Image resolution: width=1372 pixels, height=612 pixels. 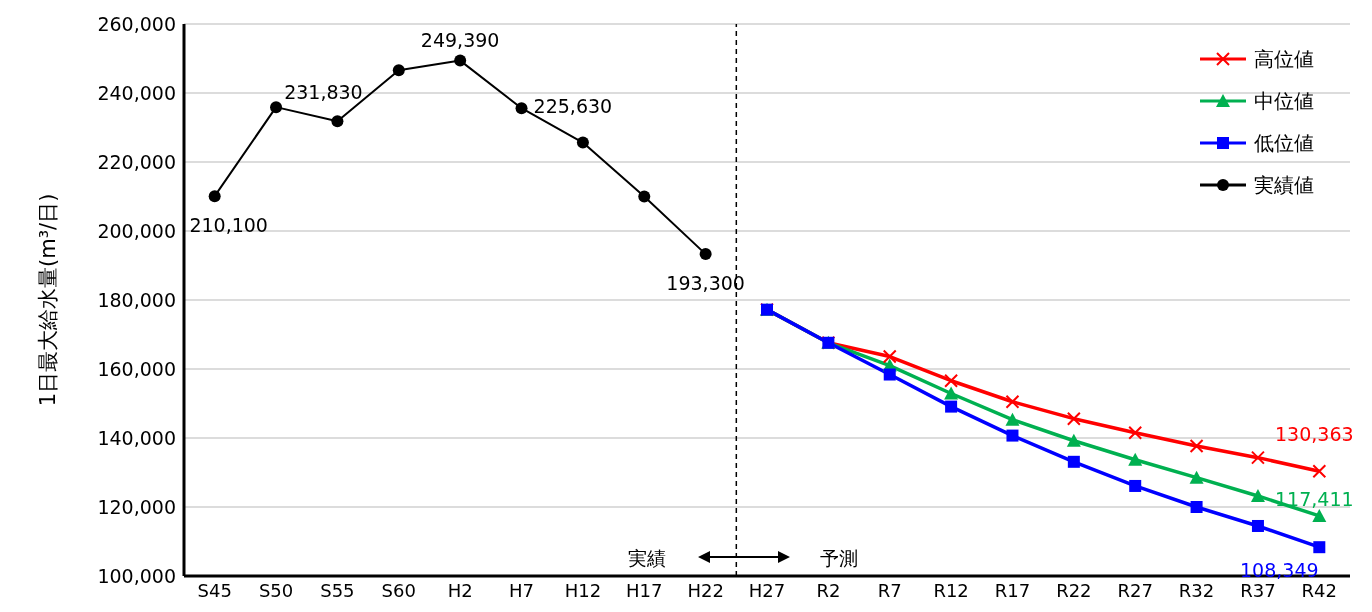 What do you see at coordinates (1135, 590) in the screenshot?
I see `x-tick-label: R27` at bounding box center [1135, 590].